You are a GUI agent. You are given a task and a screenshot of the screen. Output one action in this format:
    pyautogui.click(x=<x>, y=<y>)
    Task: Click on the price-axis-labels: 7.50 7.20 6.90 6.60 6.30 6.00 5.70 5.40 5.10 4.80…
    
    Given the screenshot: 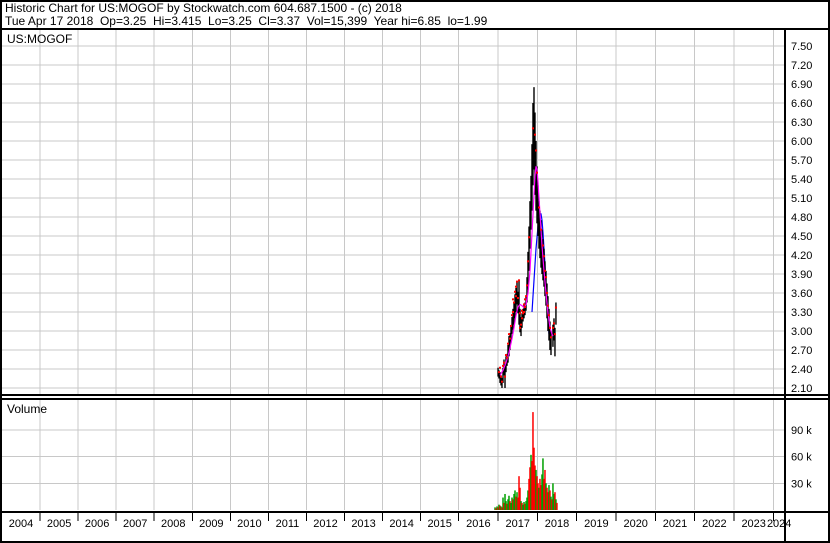 What is the action you would take?
    pyautogui.click(x=801, y=218)
    